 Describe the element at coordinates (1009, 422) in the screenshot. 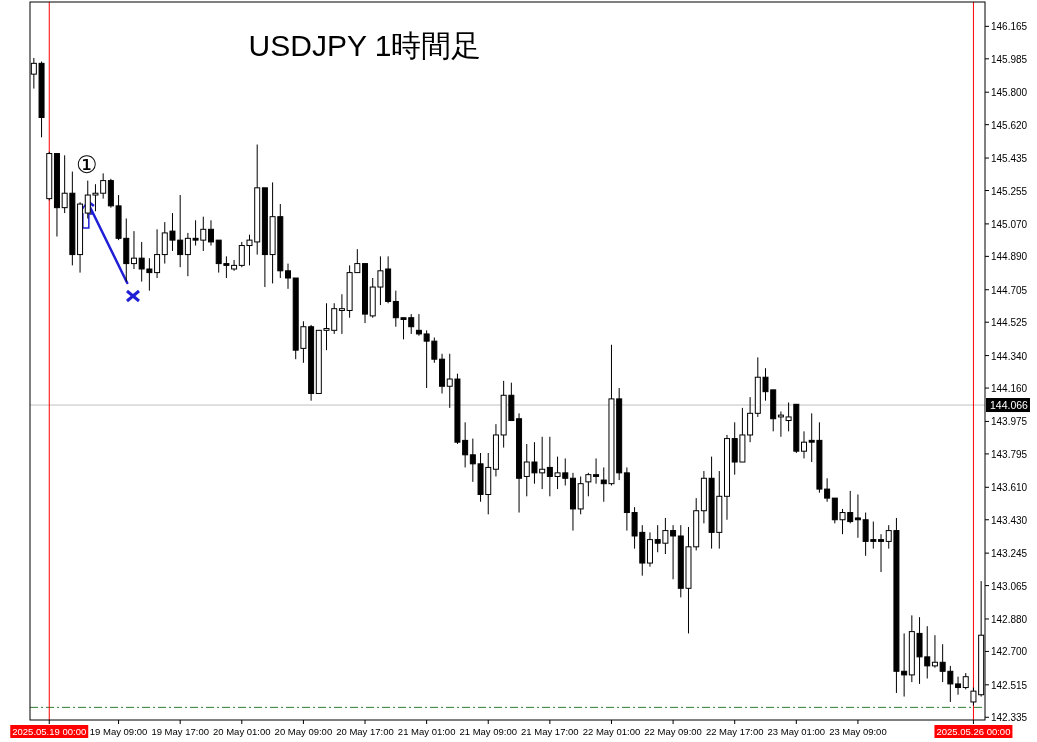

I see `y-tick-label: 143.975` at that location.